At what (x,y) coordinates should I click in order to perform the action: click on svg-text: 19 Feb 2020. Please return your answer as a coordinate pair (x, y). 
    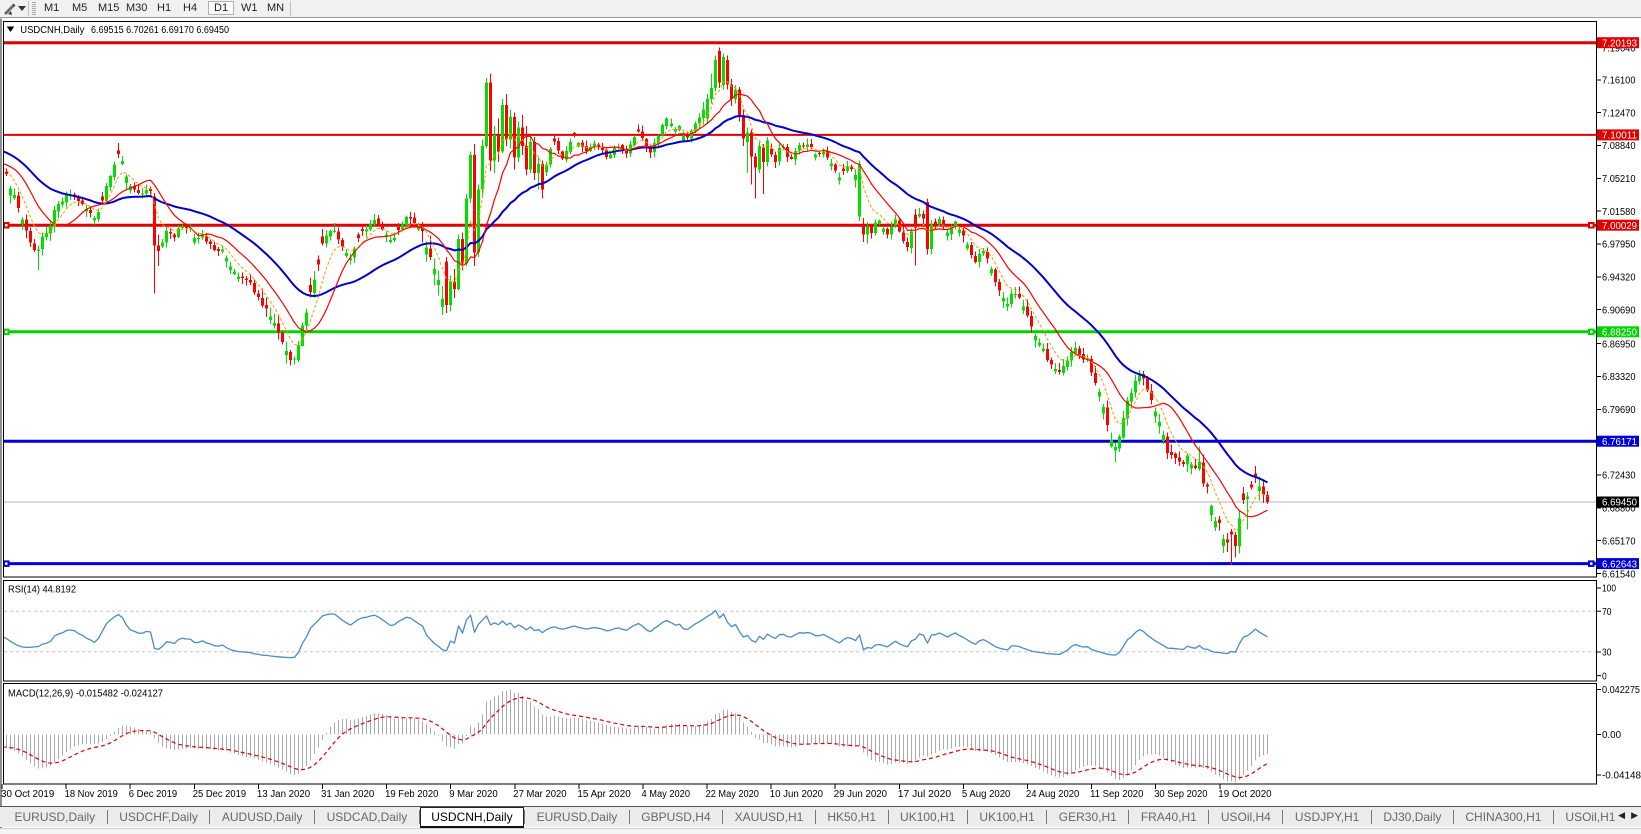
    Looking at the image, I should click on (412, 794).